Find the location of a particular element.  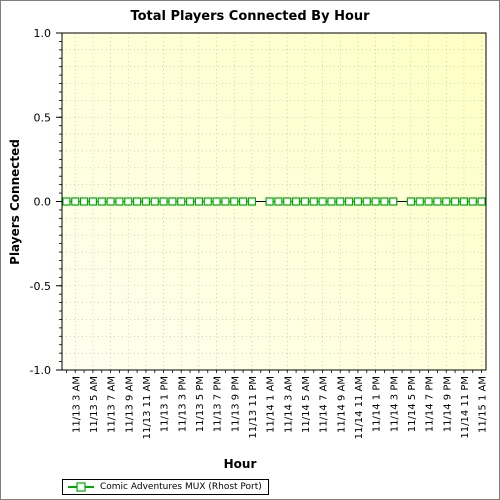

x-tick-label: 11/14 5 AM is located at coordinates (306, 404).